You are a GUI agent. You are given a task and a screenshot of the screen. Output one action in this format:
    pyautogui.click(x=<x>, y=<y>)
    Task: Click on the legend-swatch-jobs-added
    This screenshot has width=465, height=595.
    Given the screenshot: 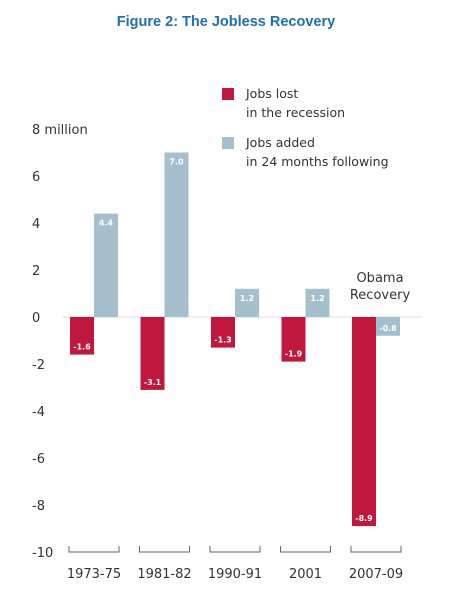 What is the action you would take?
    pyautogui.click(x=228, y=143)
    